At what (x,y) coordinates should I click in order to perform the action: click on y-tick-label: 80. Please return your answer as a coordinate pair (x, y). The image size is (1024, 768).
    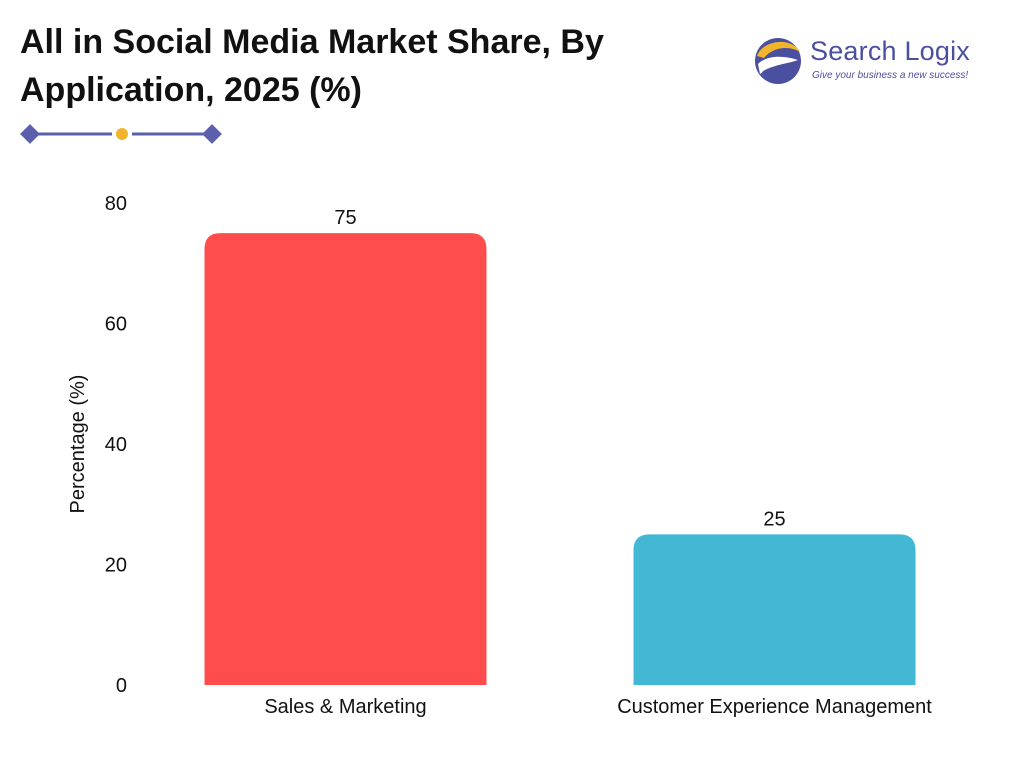
    Looking at the image, I should click on (116, 204).